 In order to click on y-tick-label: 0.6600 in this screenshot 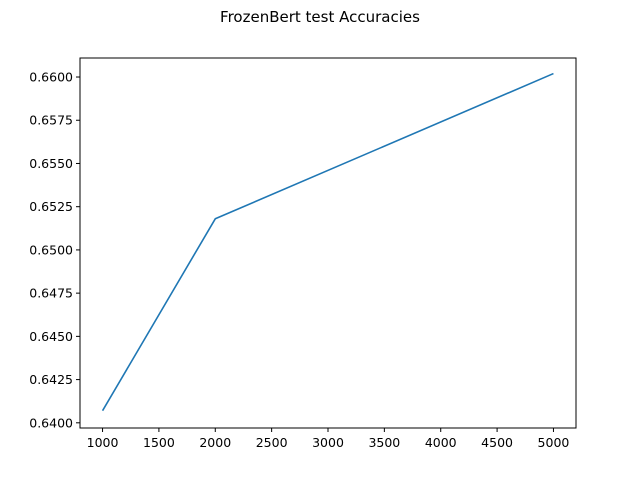, I will do `click(51, 77)`.